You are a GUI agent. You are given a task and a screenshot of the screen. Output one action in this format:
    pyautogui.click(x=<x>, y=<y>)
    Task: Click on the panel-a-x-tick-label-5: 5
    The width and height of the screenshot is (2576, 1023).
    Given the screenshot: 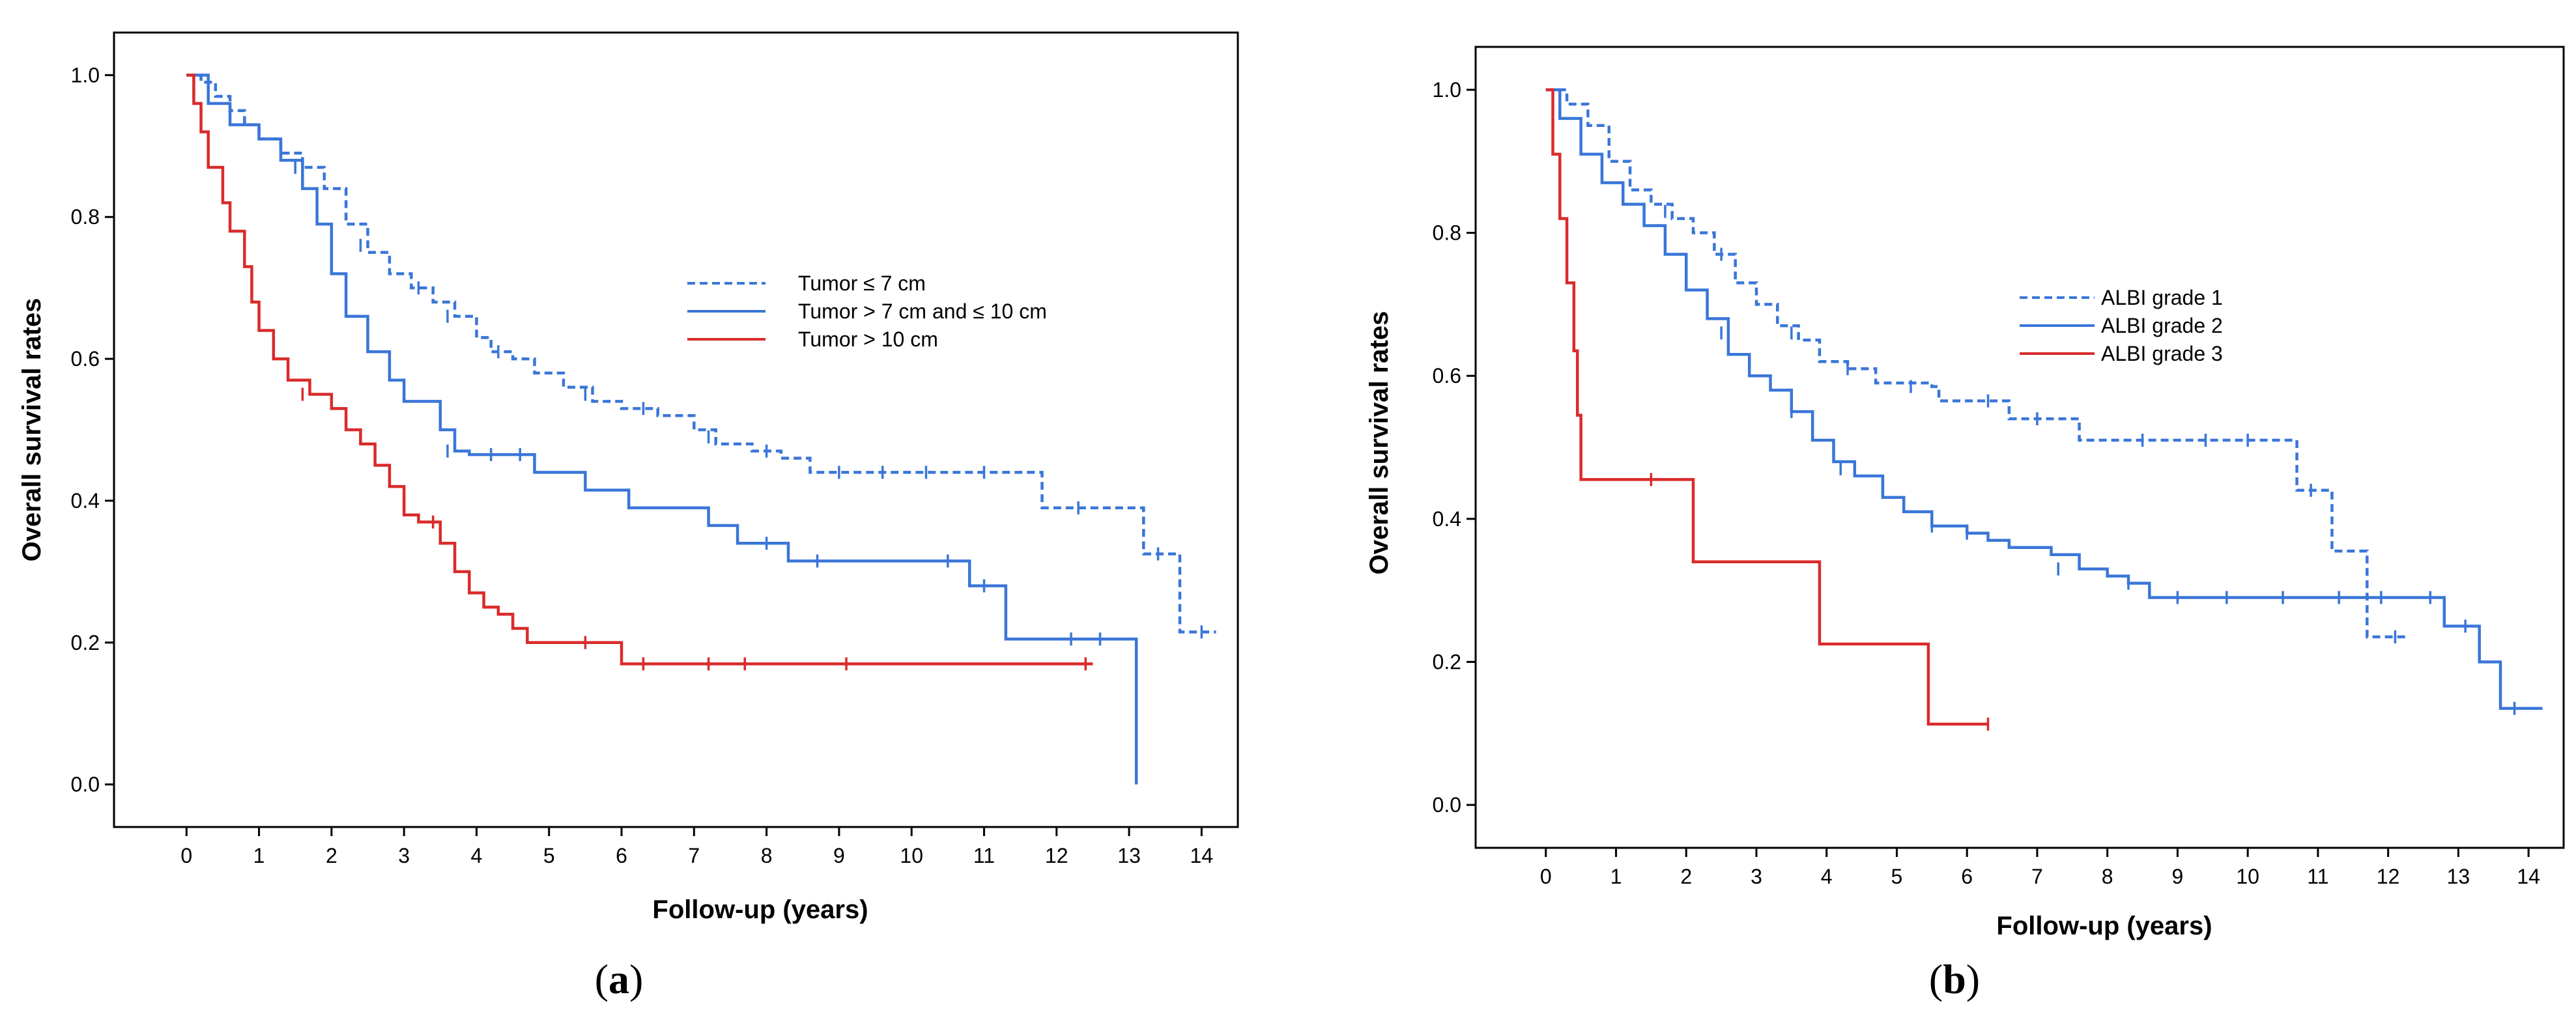 What is the action you would take?
    pyautogui.click(x=549, y=855)
    